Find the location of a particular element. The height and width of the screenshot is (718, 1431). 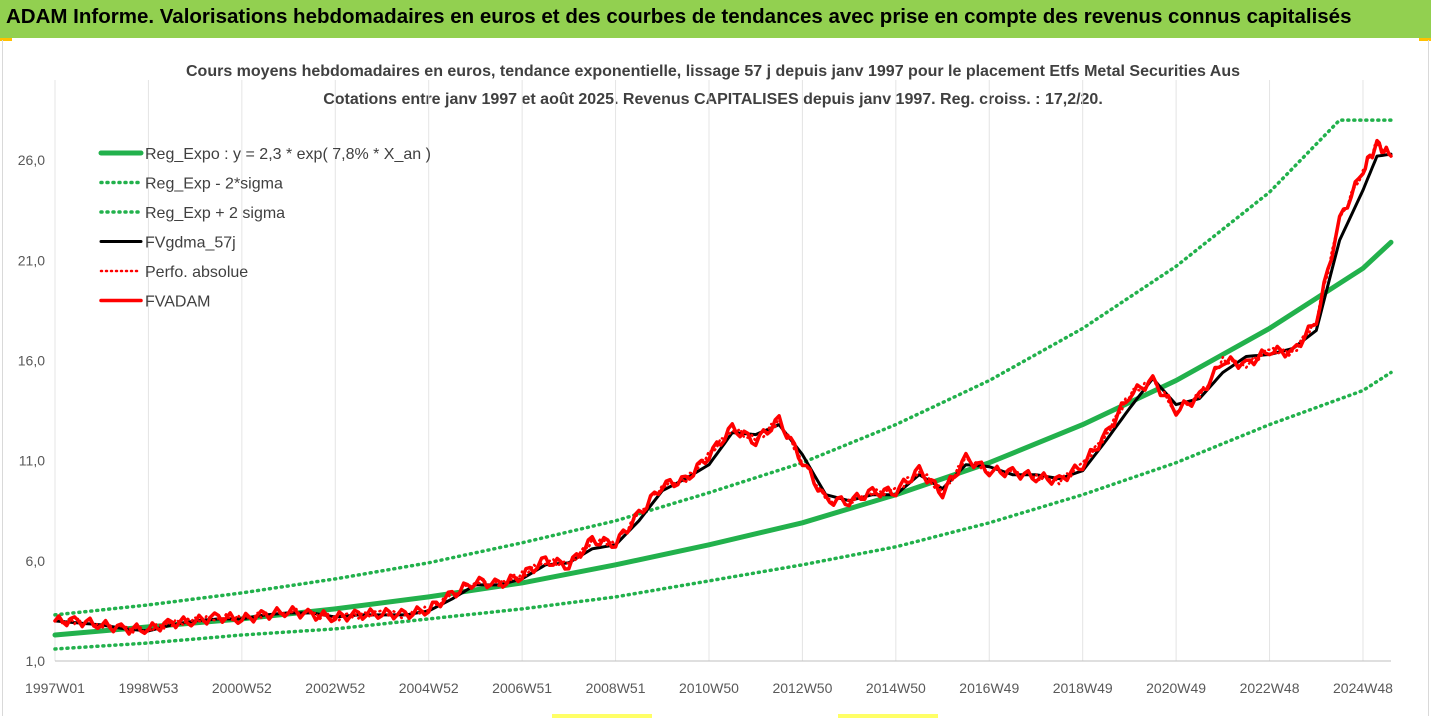

y-tick-label: 21,0 is located at coordinates (31, 260).